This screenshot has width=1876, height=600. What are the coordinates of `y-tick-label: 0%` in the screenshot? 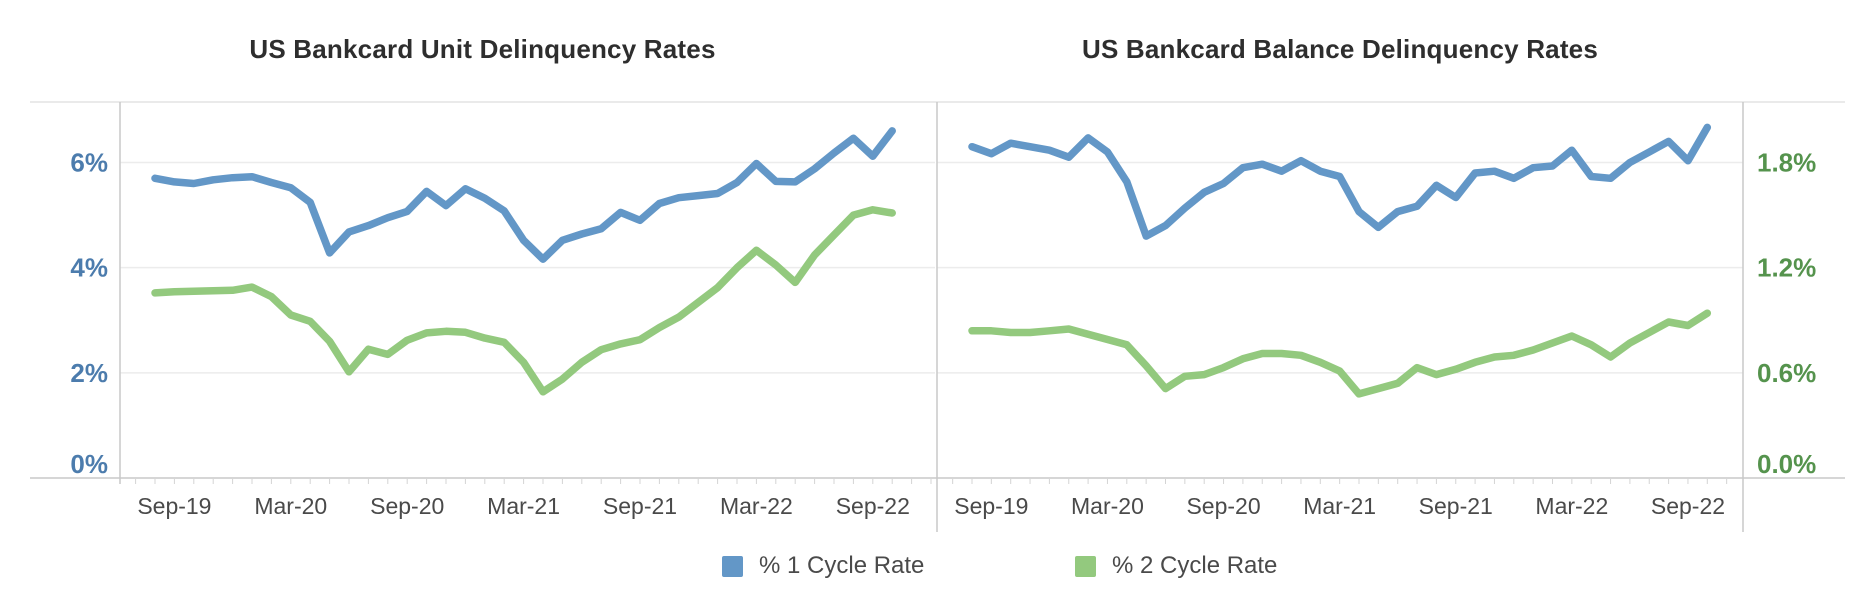 It's located at (89, 464).